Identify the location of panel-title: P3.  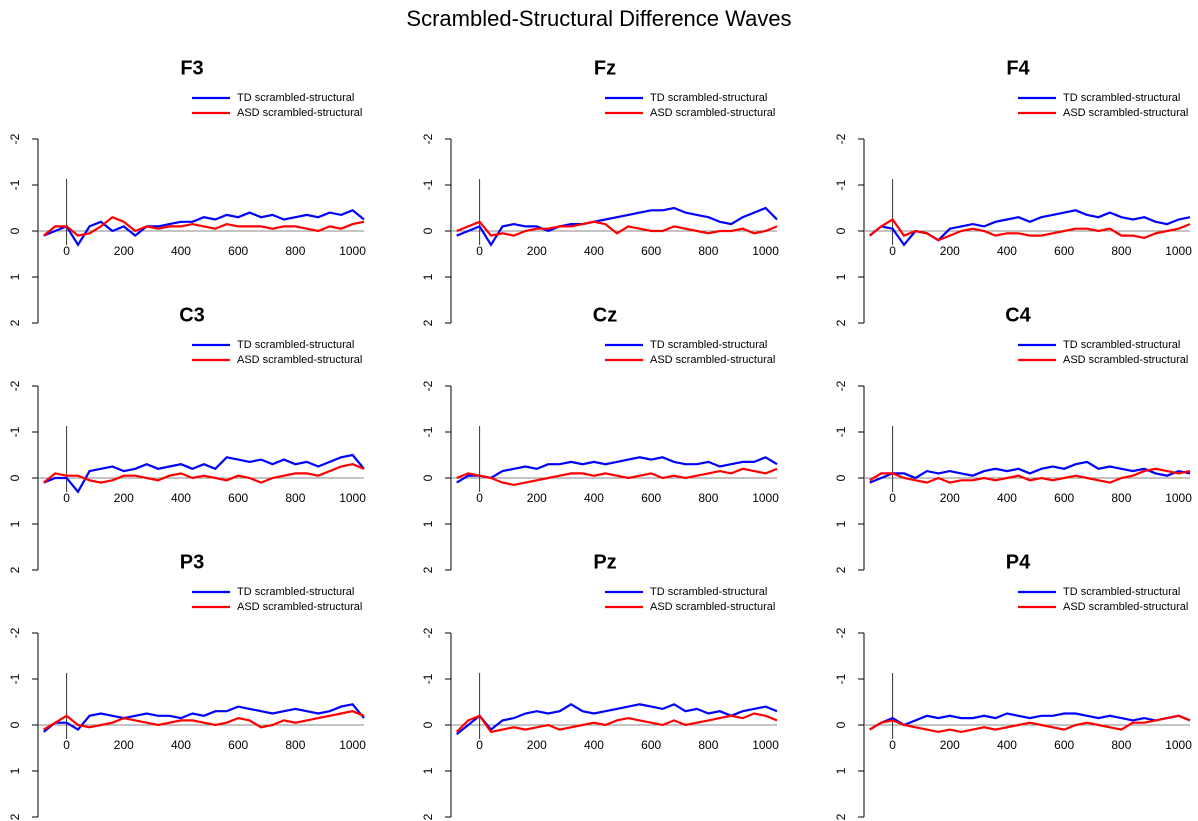
(192, 562).